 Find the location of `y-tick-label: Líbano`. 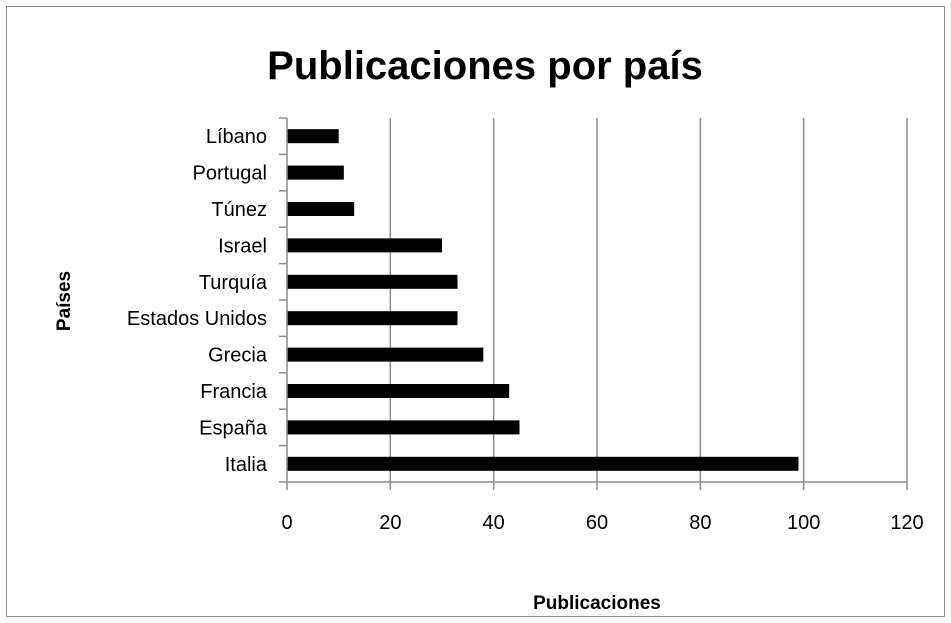

y-tick-label: Líbano is located at coordinates (236, 137).